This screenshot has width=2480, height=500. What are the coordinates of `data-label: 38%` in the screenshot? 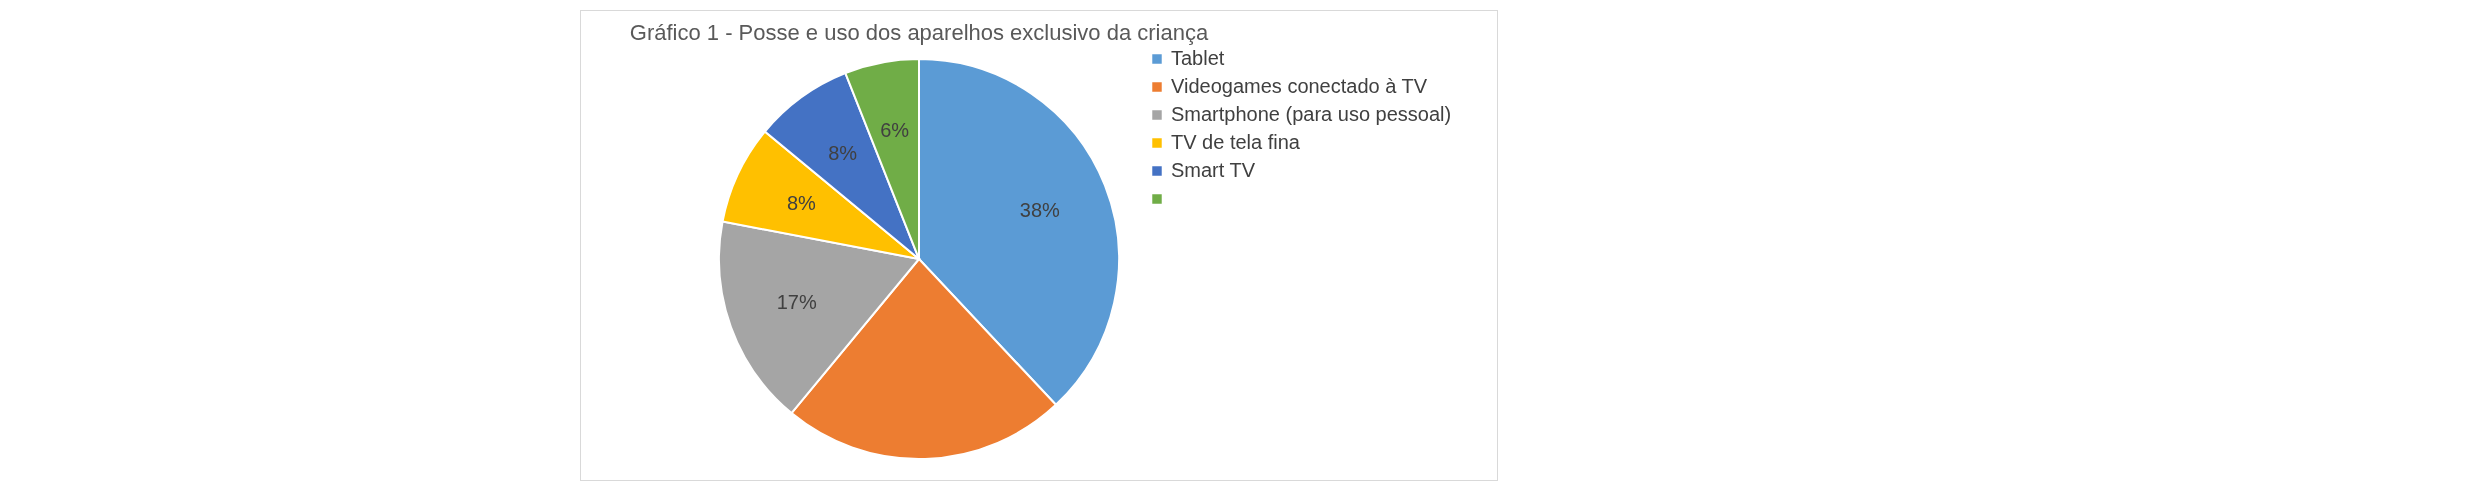 It's located at (1040, 210).